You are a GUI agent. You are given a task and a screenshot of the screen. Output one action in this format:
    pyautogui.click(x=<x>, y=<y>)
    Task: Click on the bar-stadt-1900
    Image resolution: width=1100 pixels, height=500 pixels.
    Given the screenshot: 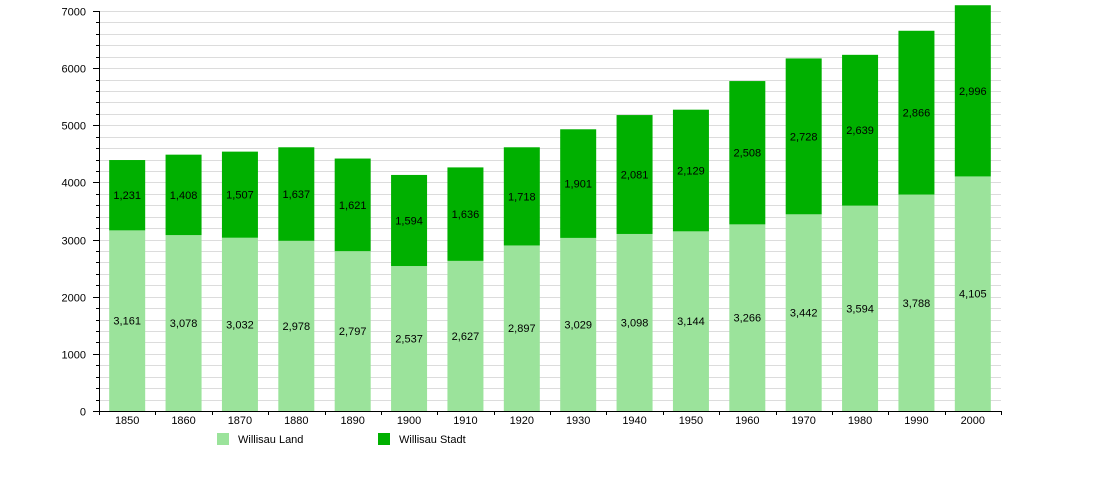 What is the action you would take?
    pyautogui.click(x=409, y=220)
    